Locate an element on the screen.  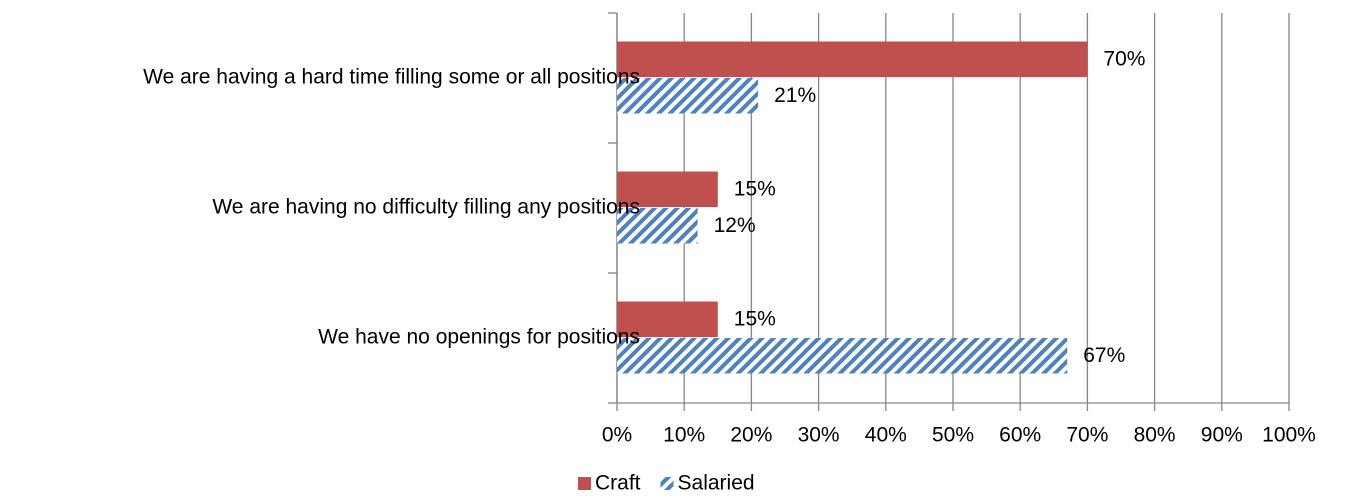
x-tick-label: 100% is located at coordinates (1289, 435).